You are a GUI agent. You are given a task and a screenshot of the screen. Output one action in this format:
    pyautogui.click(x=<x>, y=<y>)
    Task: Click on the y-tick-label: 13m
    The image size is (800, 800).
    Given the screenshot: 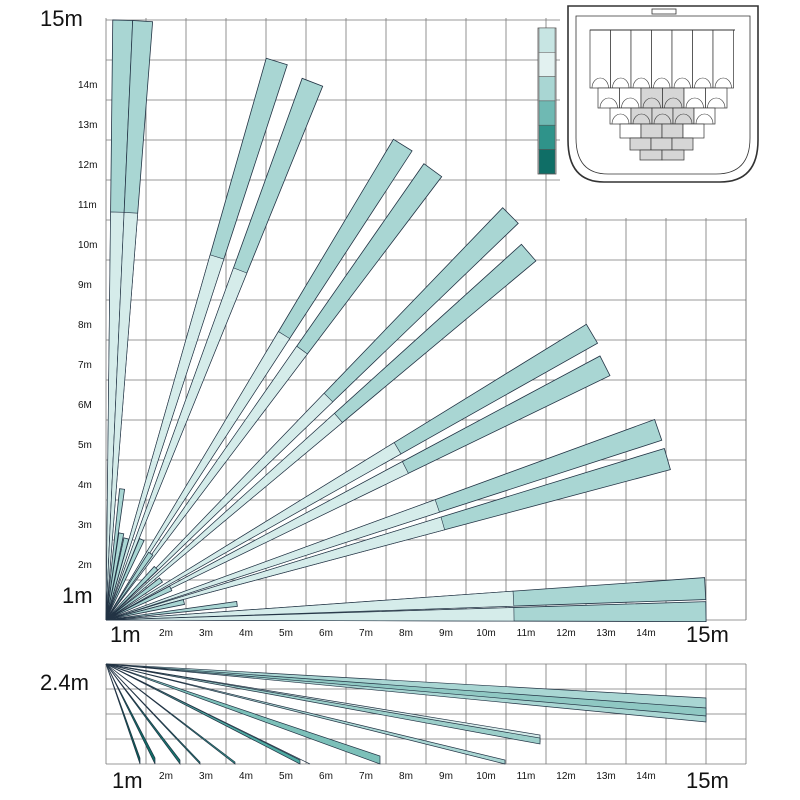 What is the action you would take?
    pyautogui.click(x=87, y=125)
    